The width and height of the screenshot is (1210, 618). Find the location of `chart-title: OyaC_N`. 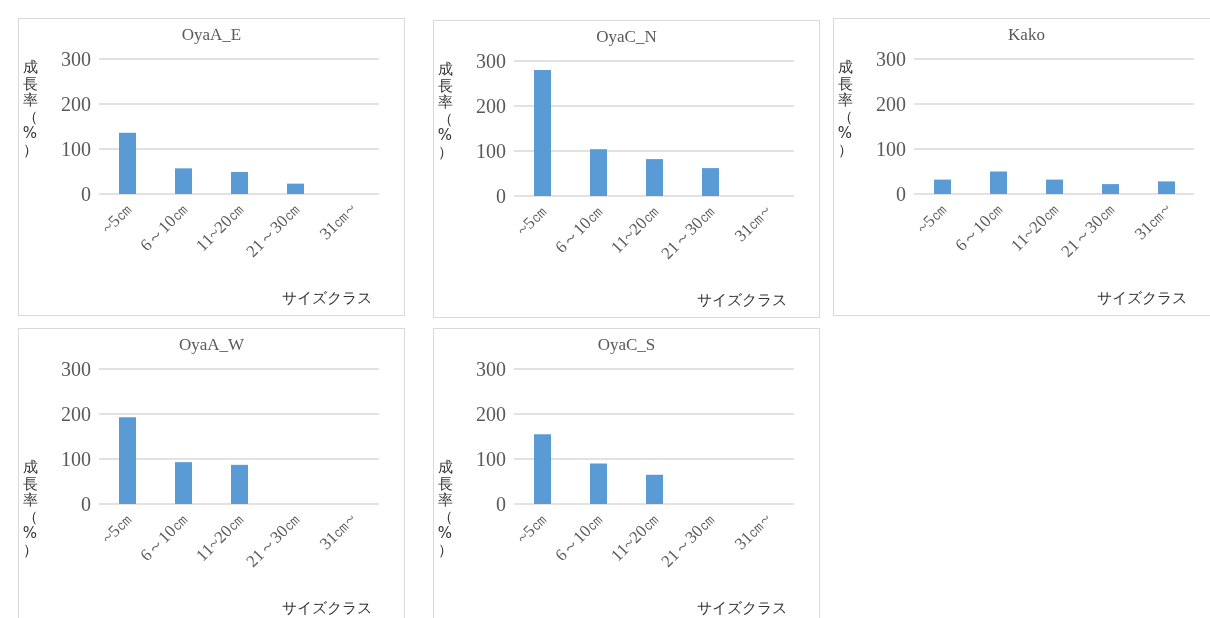

chart-title: OyaC_N is located at coordinates (626, 37).